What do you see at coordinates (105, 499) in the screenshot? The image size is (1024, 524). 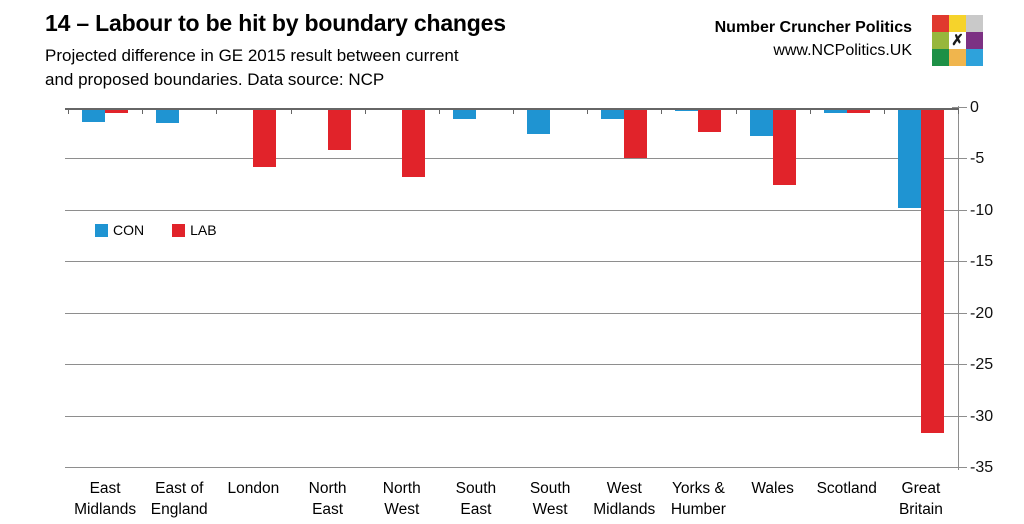 I see `x-label-east-midlands: East Midlands` at bounding box center [105, 499].